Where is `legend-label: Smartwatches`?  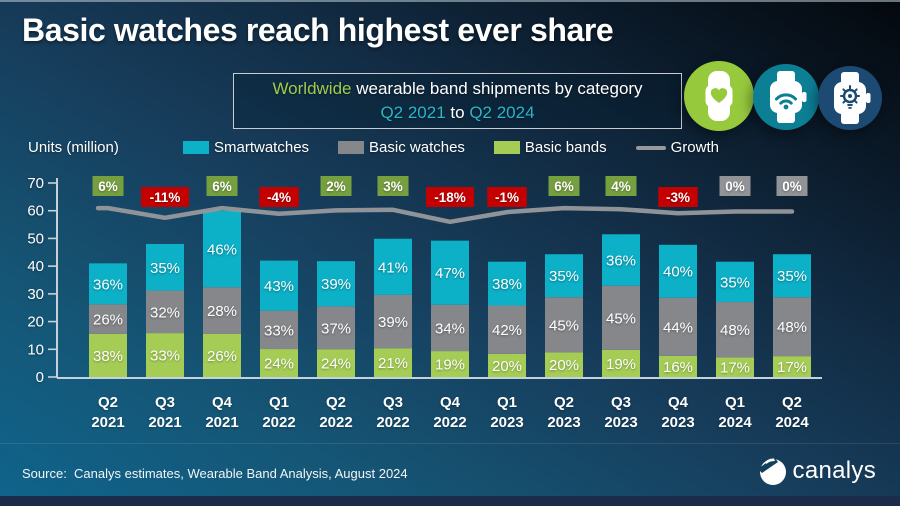
legend-label: Smartwatches is located at coordinates (262, 147).